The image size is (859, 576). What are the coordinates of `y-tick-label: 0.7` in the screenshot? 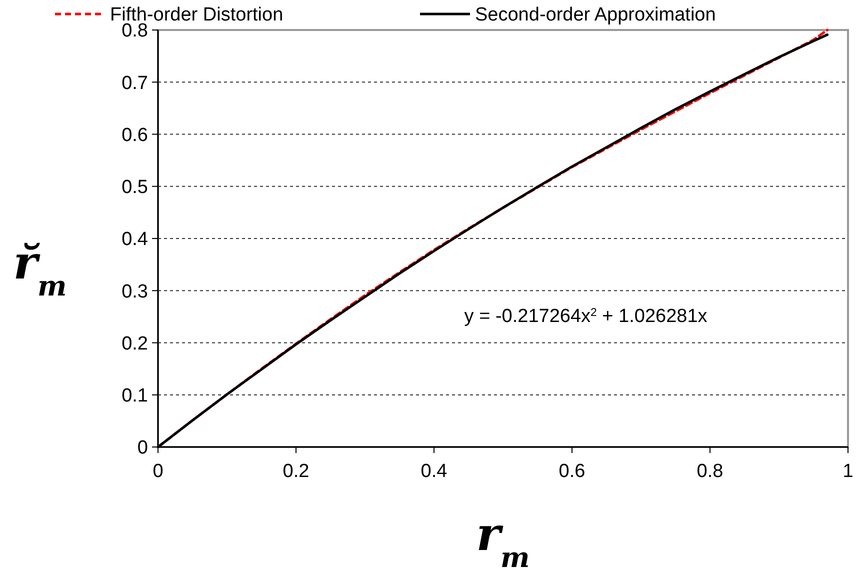 It's located at (135, 83).